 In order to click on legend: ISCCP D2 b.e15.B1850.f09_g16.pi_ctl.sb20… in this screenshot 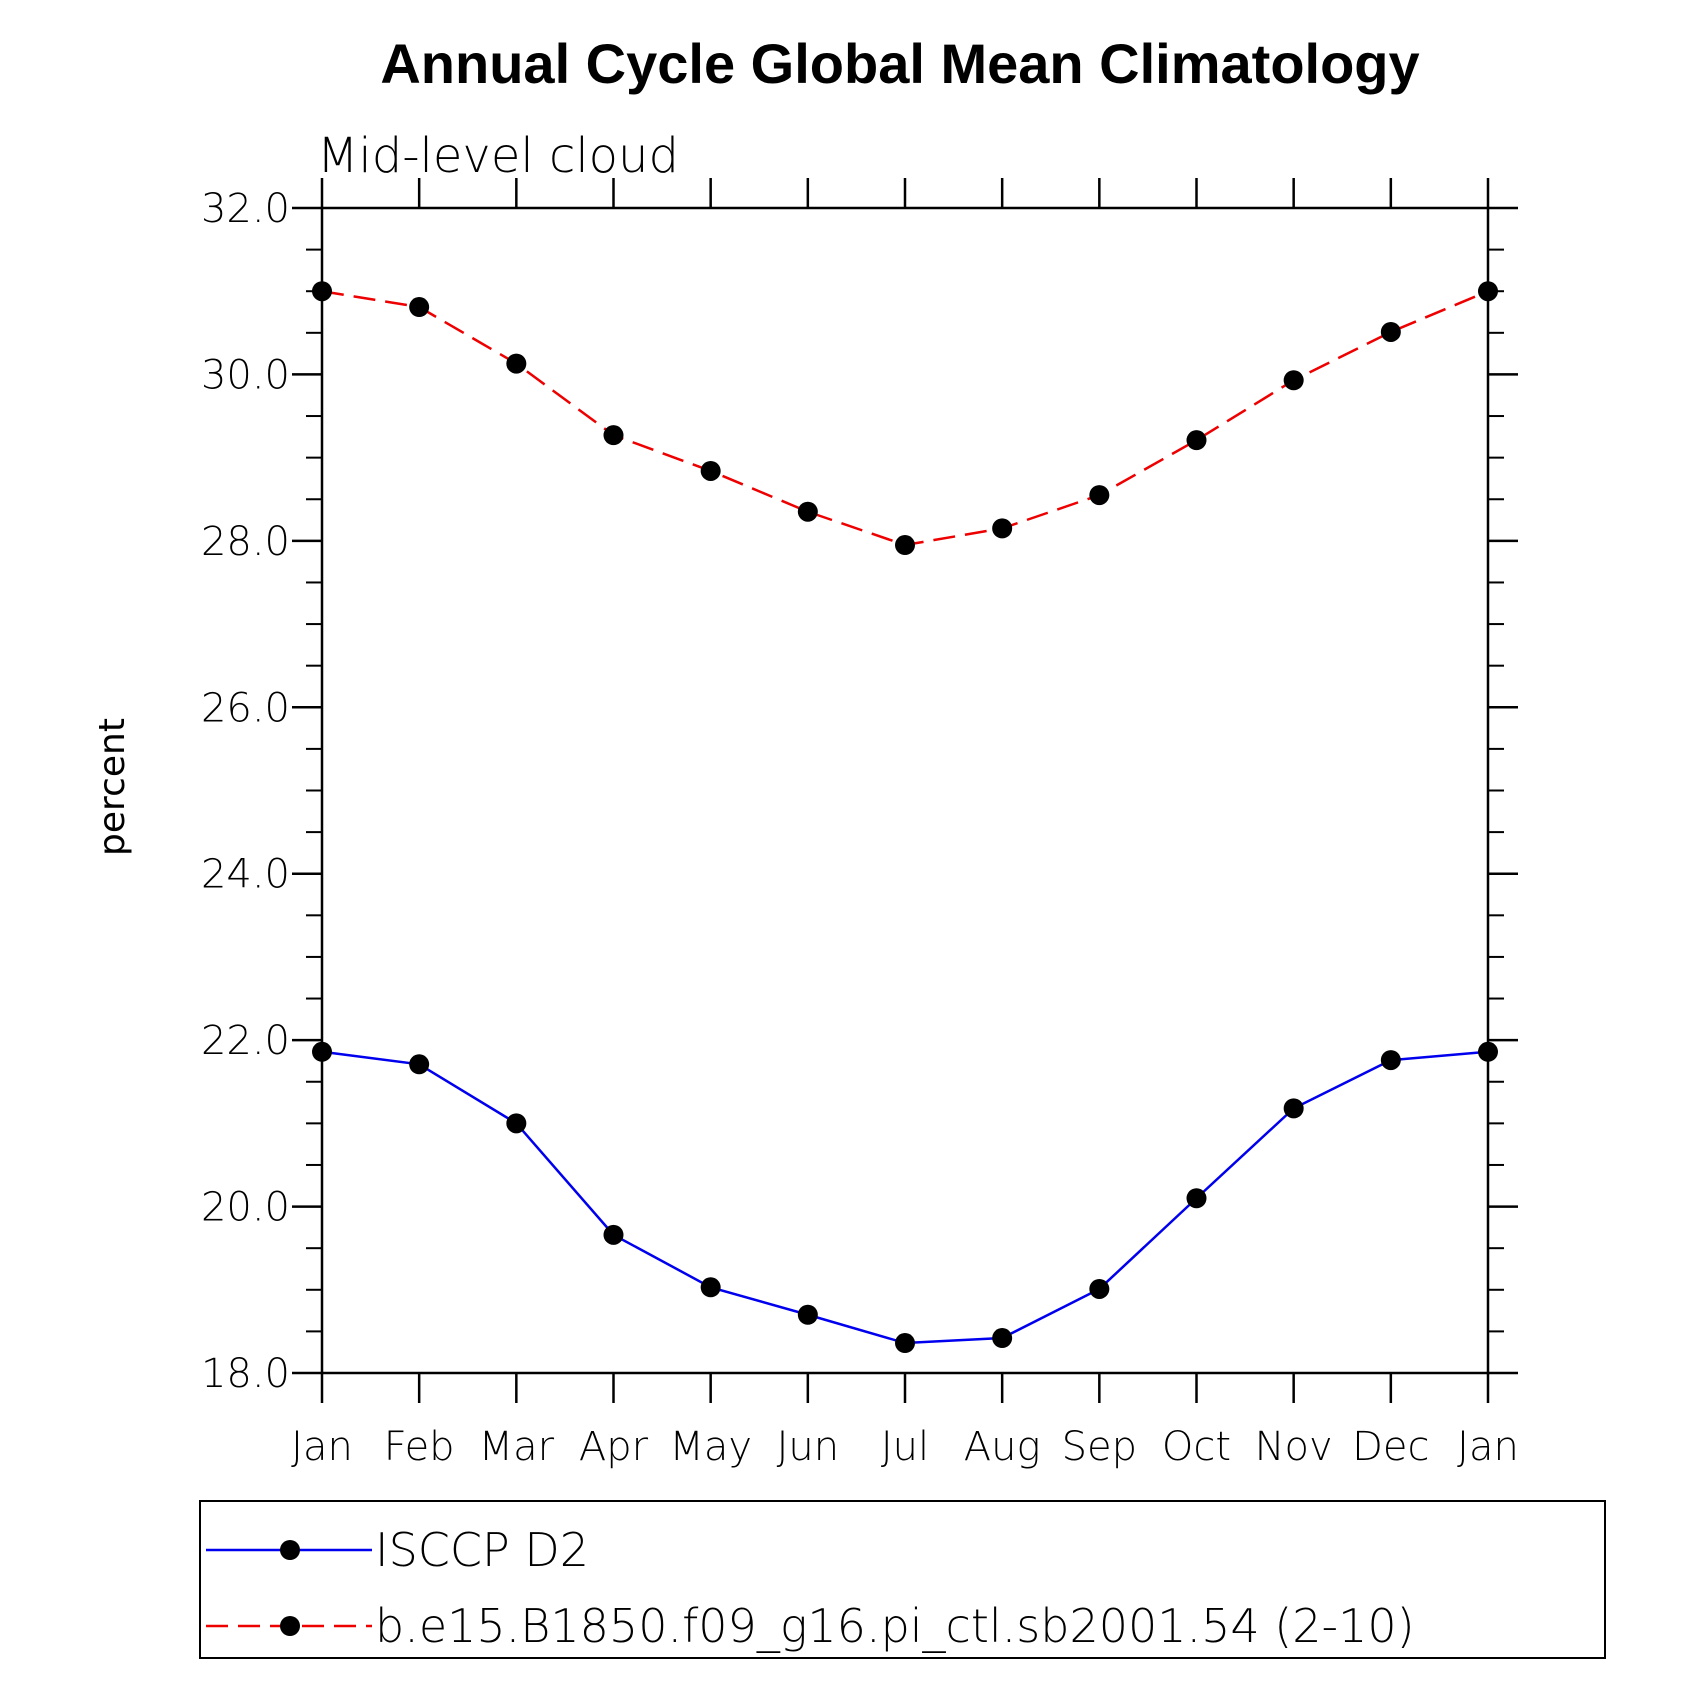, I will do `click(902, 1579)`.